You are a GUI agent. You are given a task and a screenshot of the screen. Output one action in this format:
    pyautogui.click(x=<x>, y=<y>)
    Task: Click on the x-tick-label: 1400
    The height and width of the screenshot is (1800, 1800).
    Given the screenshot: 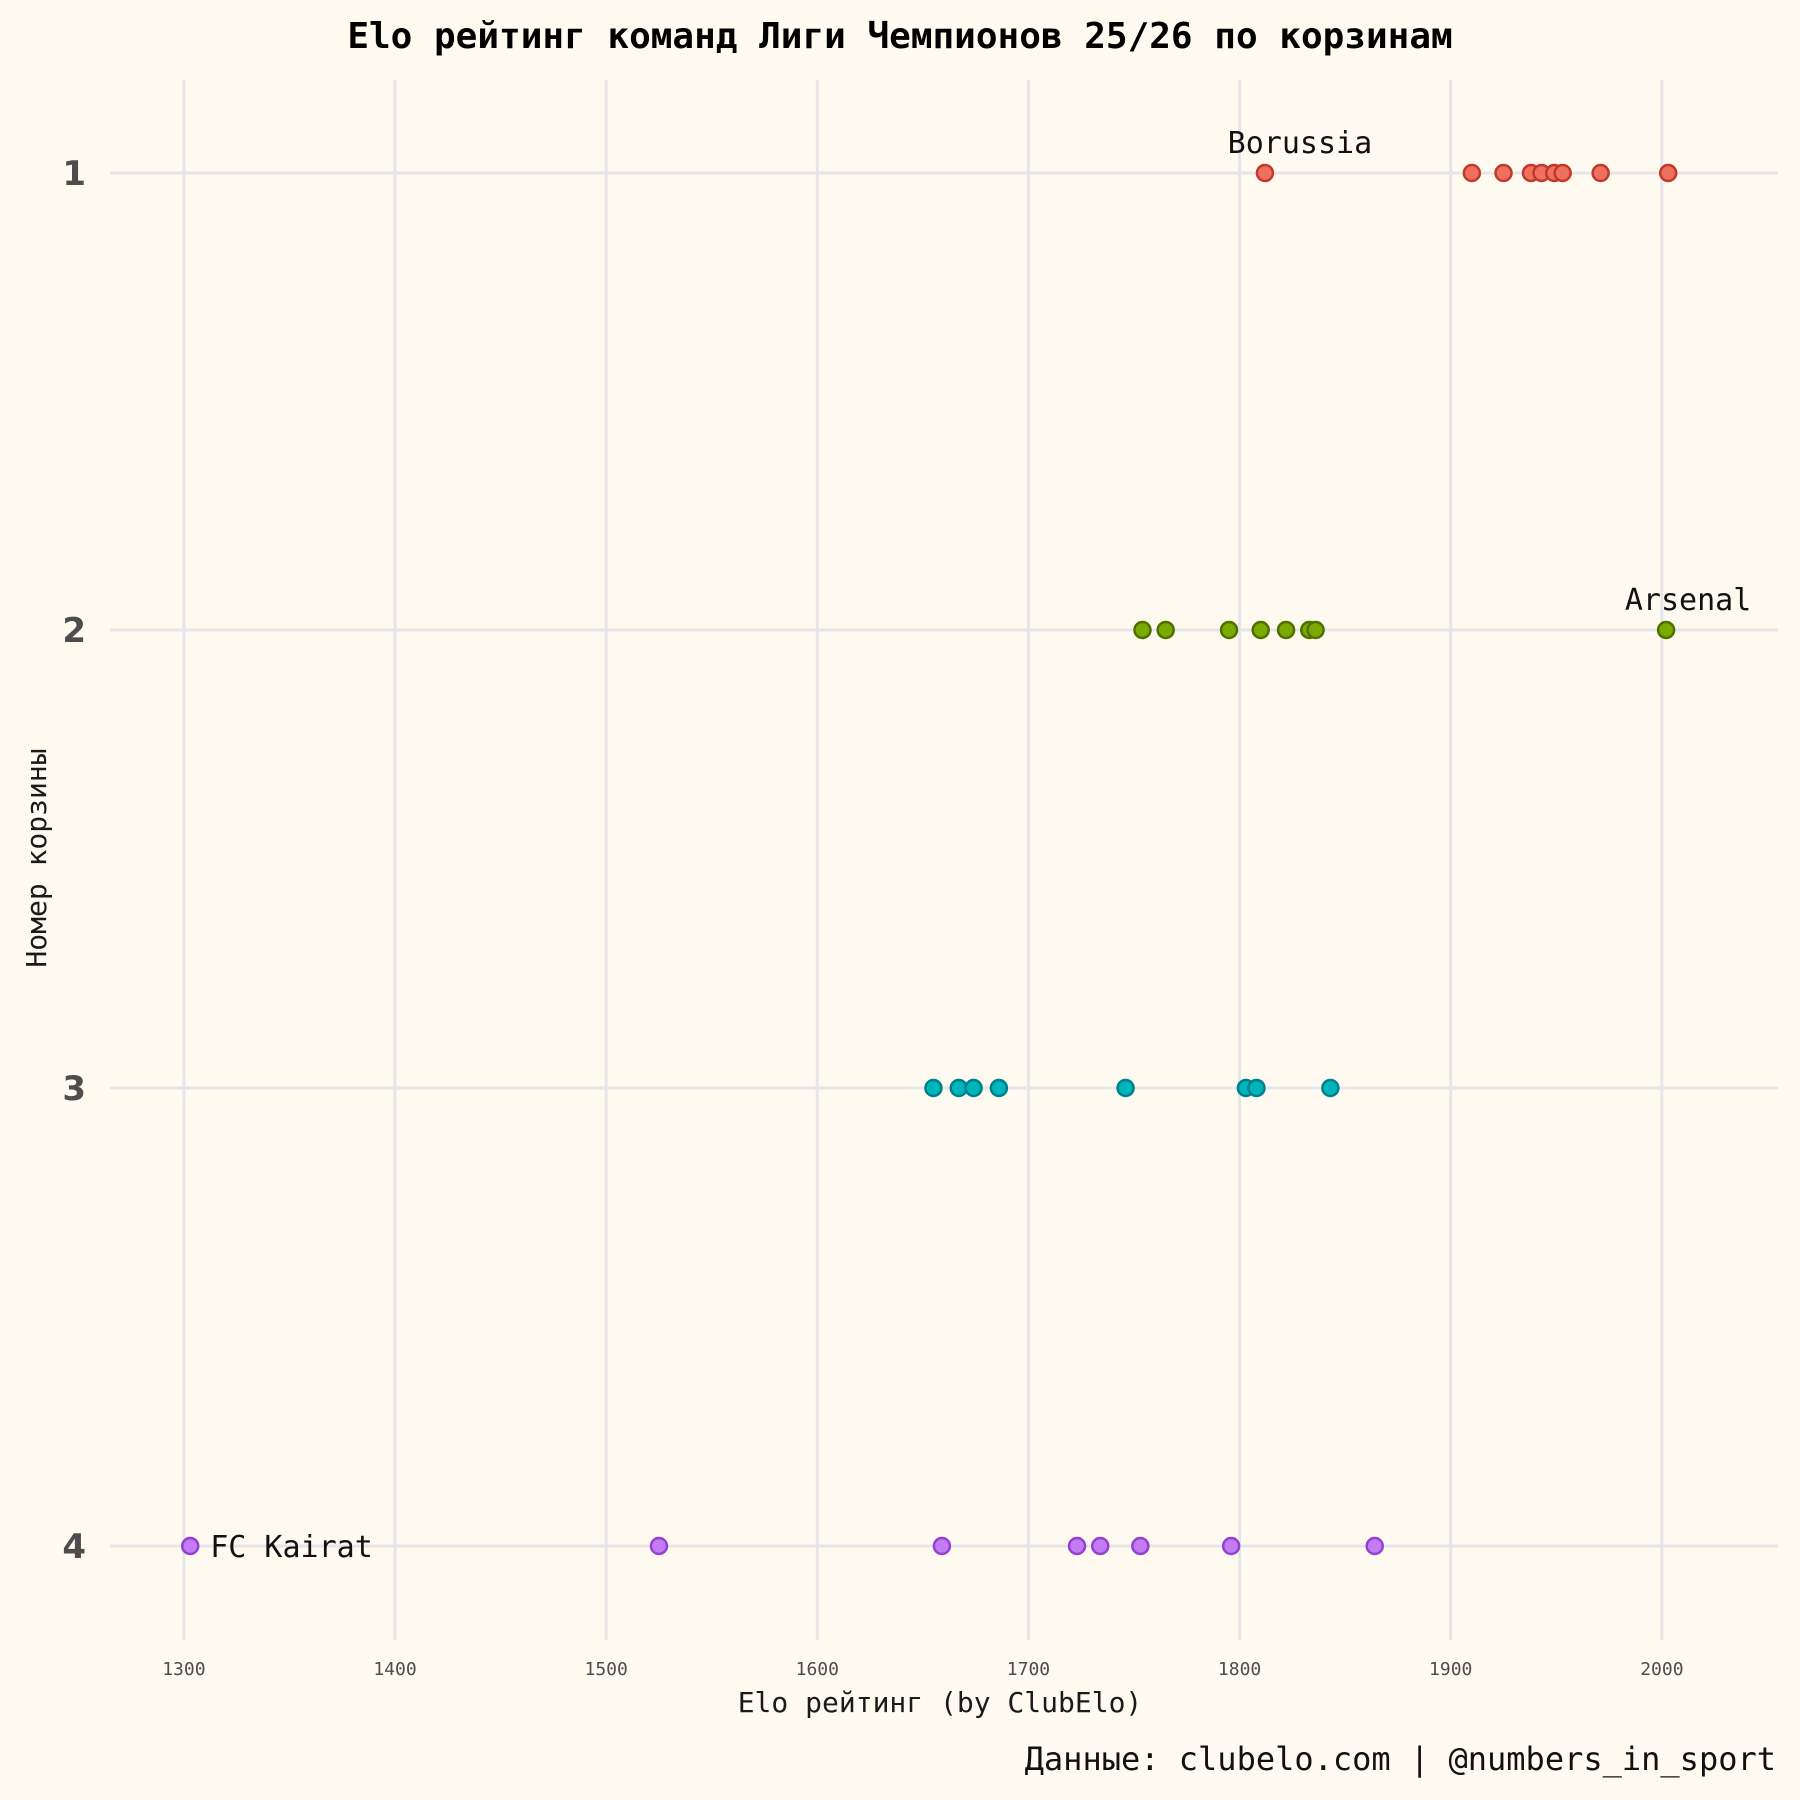 What is the action you would take?
    pyautogui.click(x=394, y=1669)
    